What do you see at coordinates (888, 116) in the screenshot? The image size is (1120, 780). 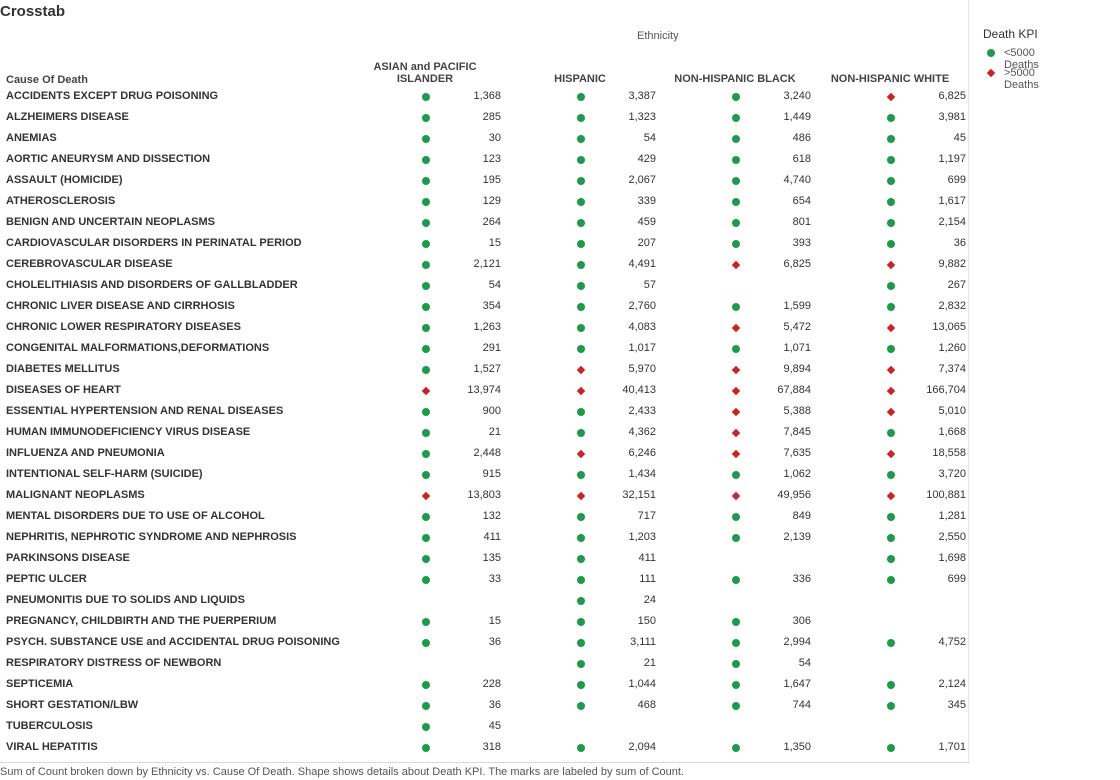 I see `table-cell: 3,981` at bounding box center [888, 116].